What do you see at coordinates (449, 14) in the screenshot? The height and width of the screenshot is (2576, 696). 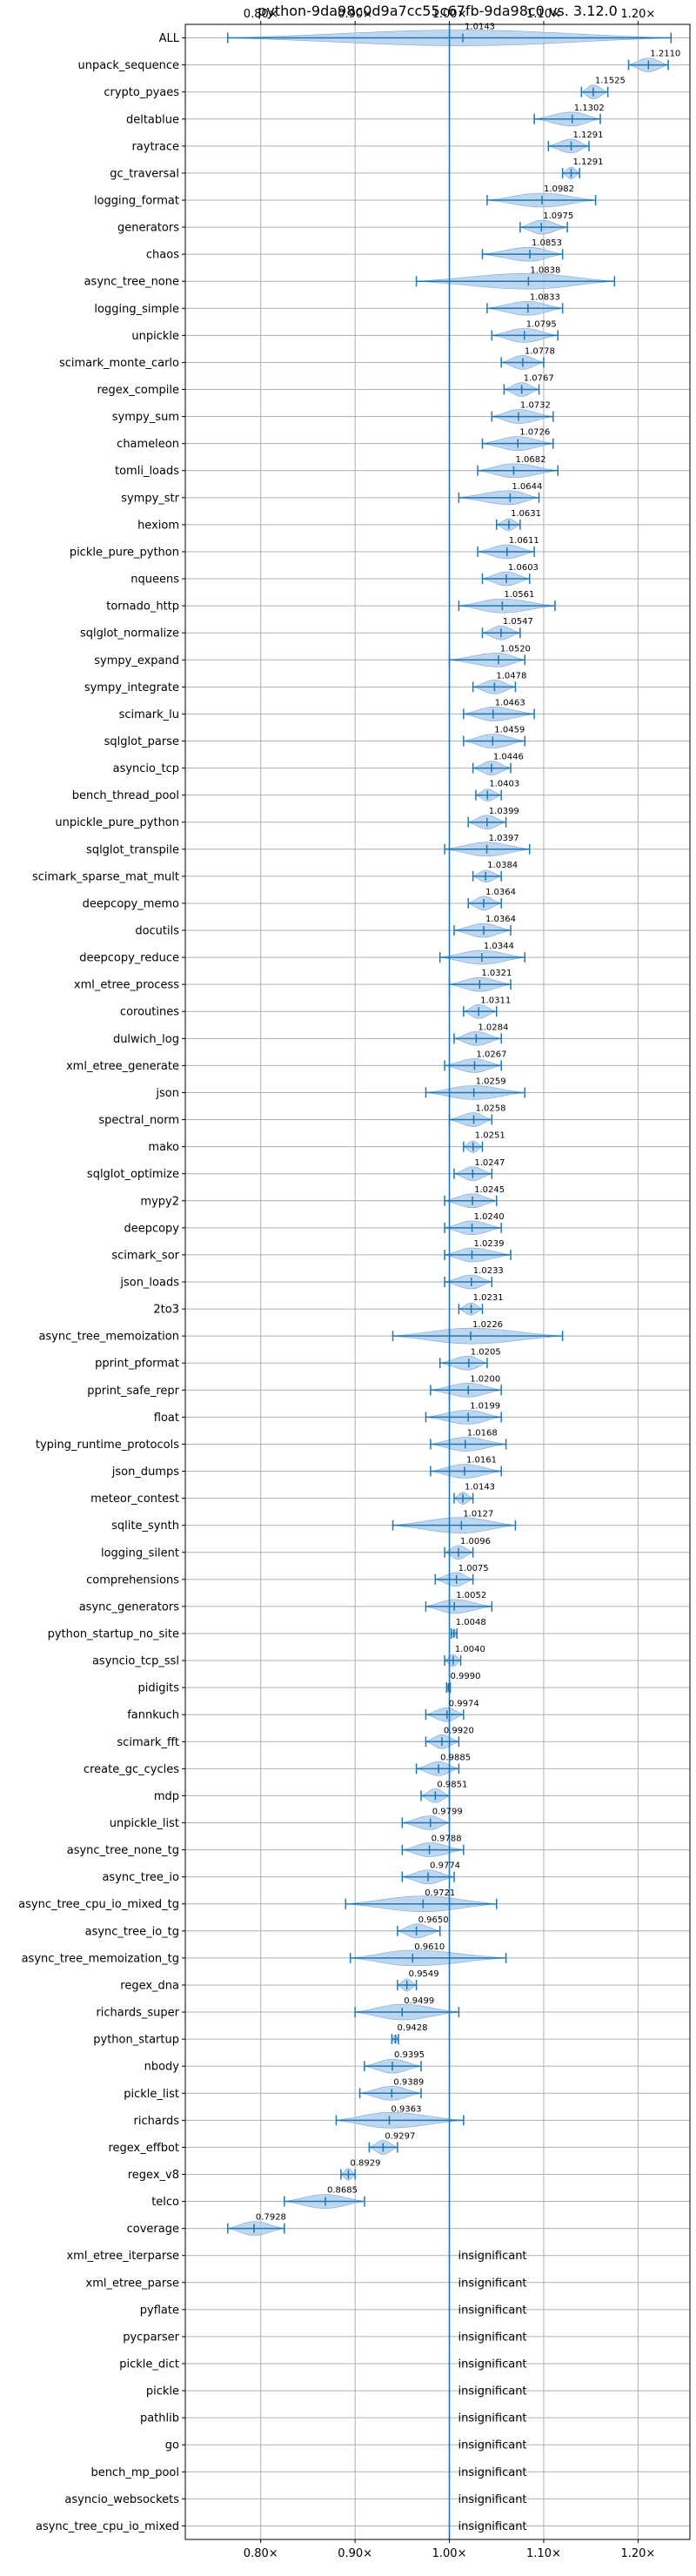 I see `x-tick-label-top: 1.00×` at bounding box center [449, 14].